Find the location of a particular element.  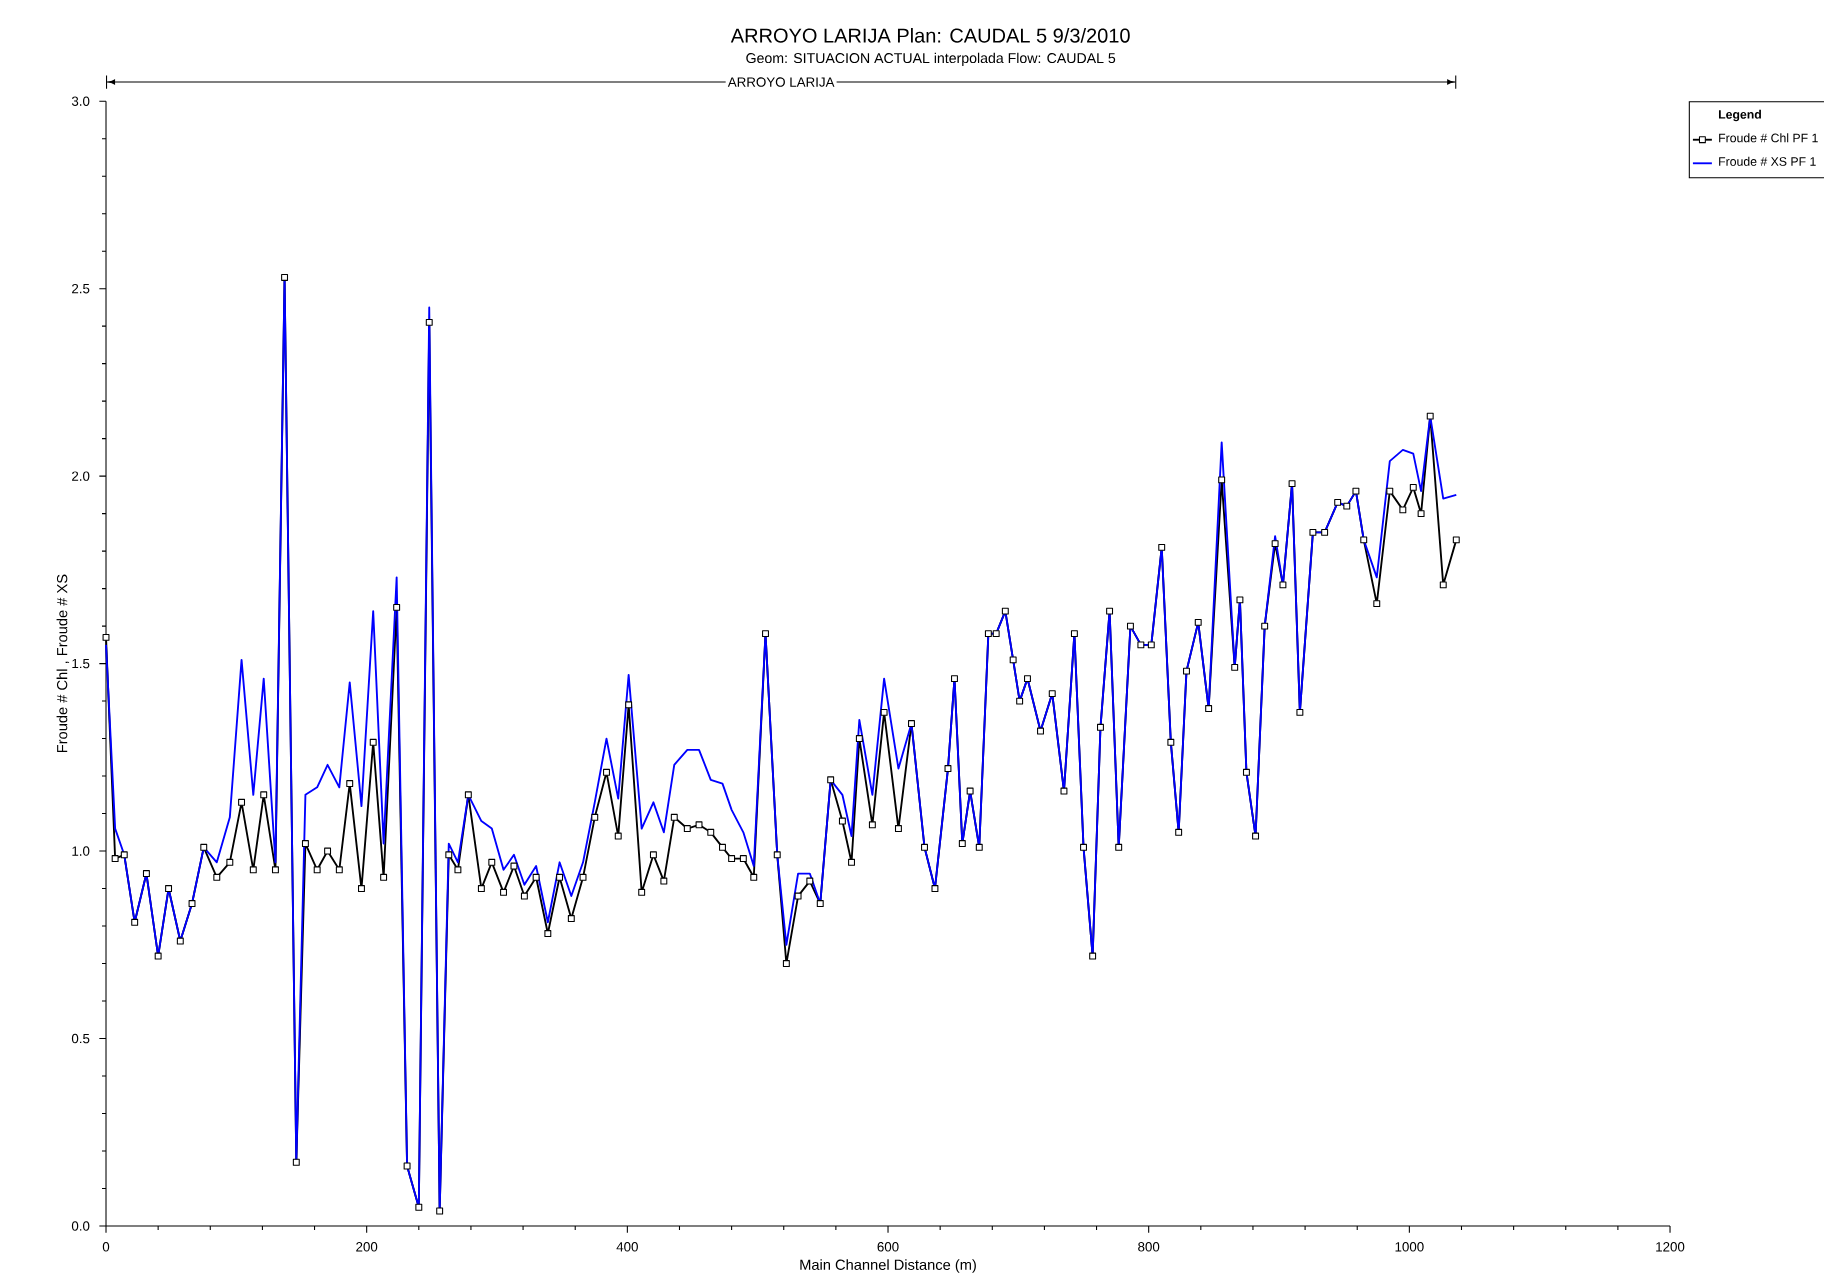

chart-title: ARROYO LARIJA Plan: CAUDAL 5 9/3/2010 is located at coordinates (930, 35).